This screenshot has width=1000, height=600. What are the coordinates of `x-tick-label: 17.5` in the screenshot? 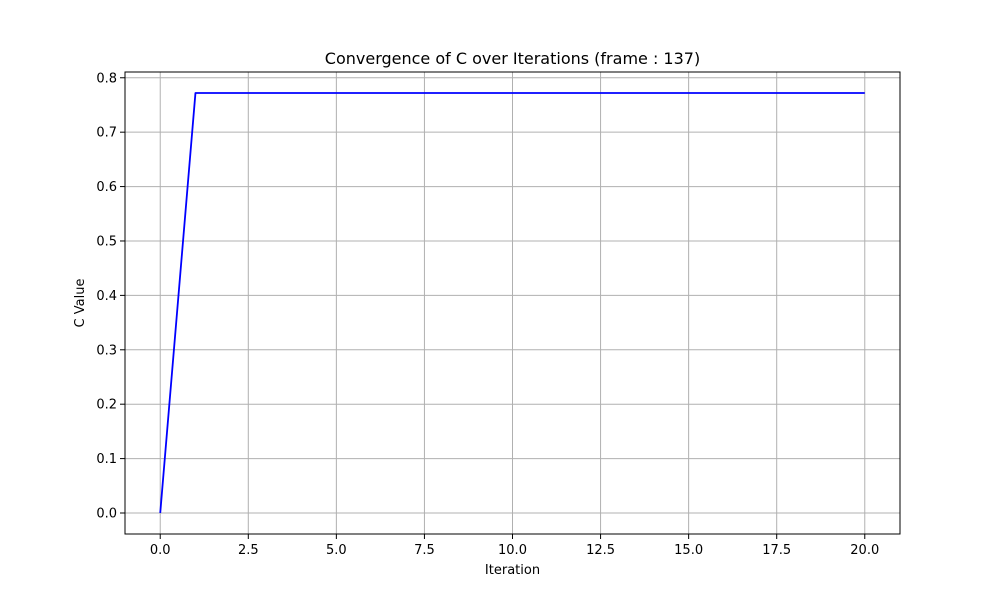 It's located at (776, 550).